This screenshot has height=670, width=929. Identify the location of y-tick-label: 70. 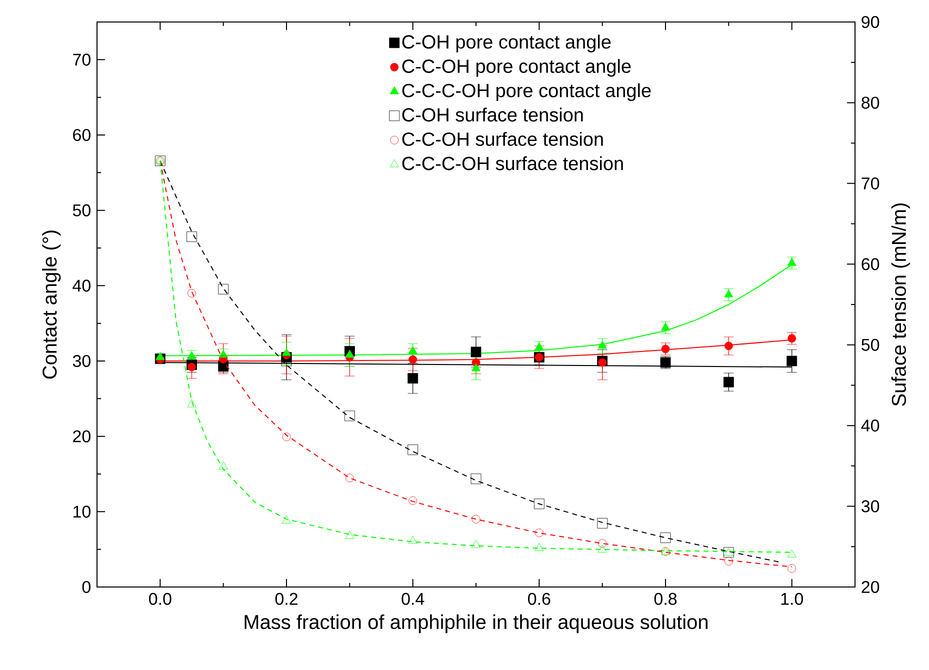
(81, 60).